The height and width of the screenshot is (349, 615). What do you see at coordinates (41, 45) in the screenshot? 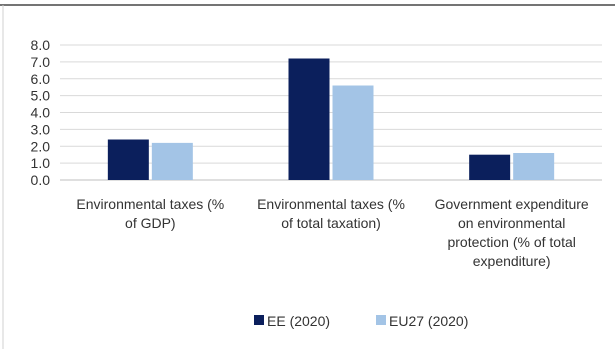
I see `y-tick-label: 8.0` at bounding box center [41, 45].